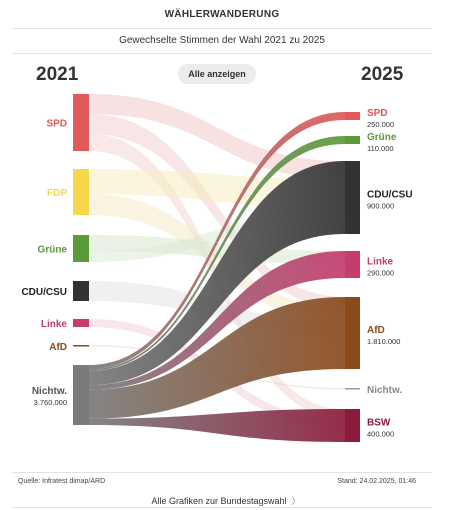  I want to click on all-graphics-link-label: Alle Grafiken zur Bundestagswahl, so click(219, 501).